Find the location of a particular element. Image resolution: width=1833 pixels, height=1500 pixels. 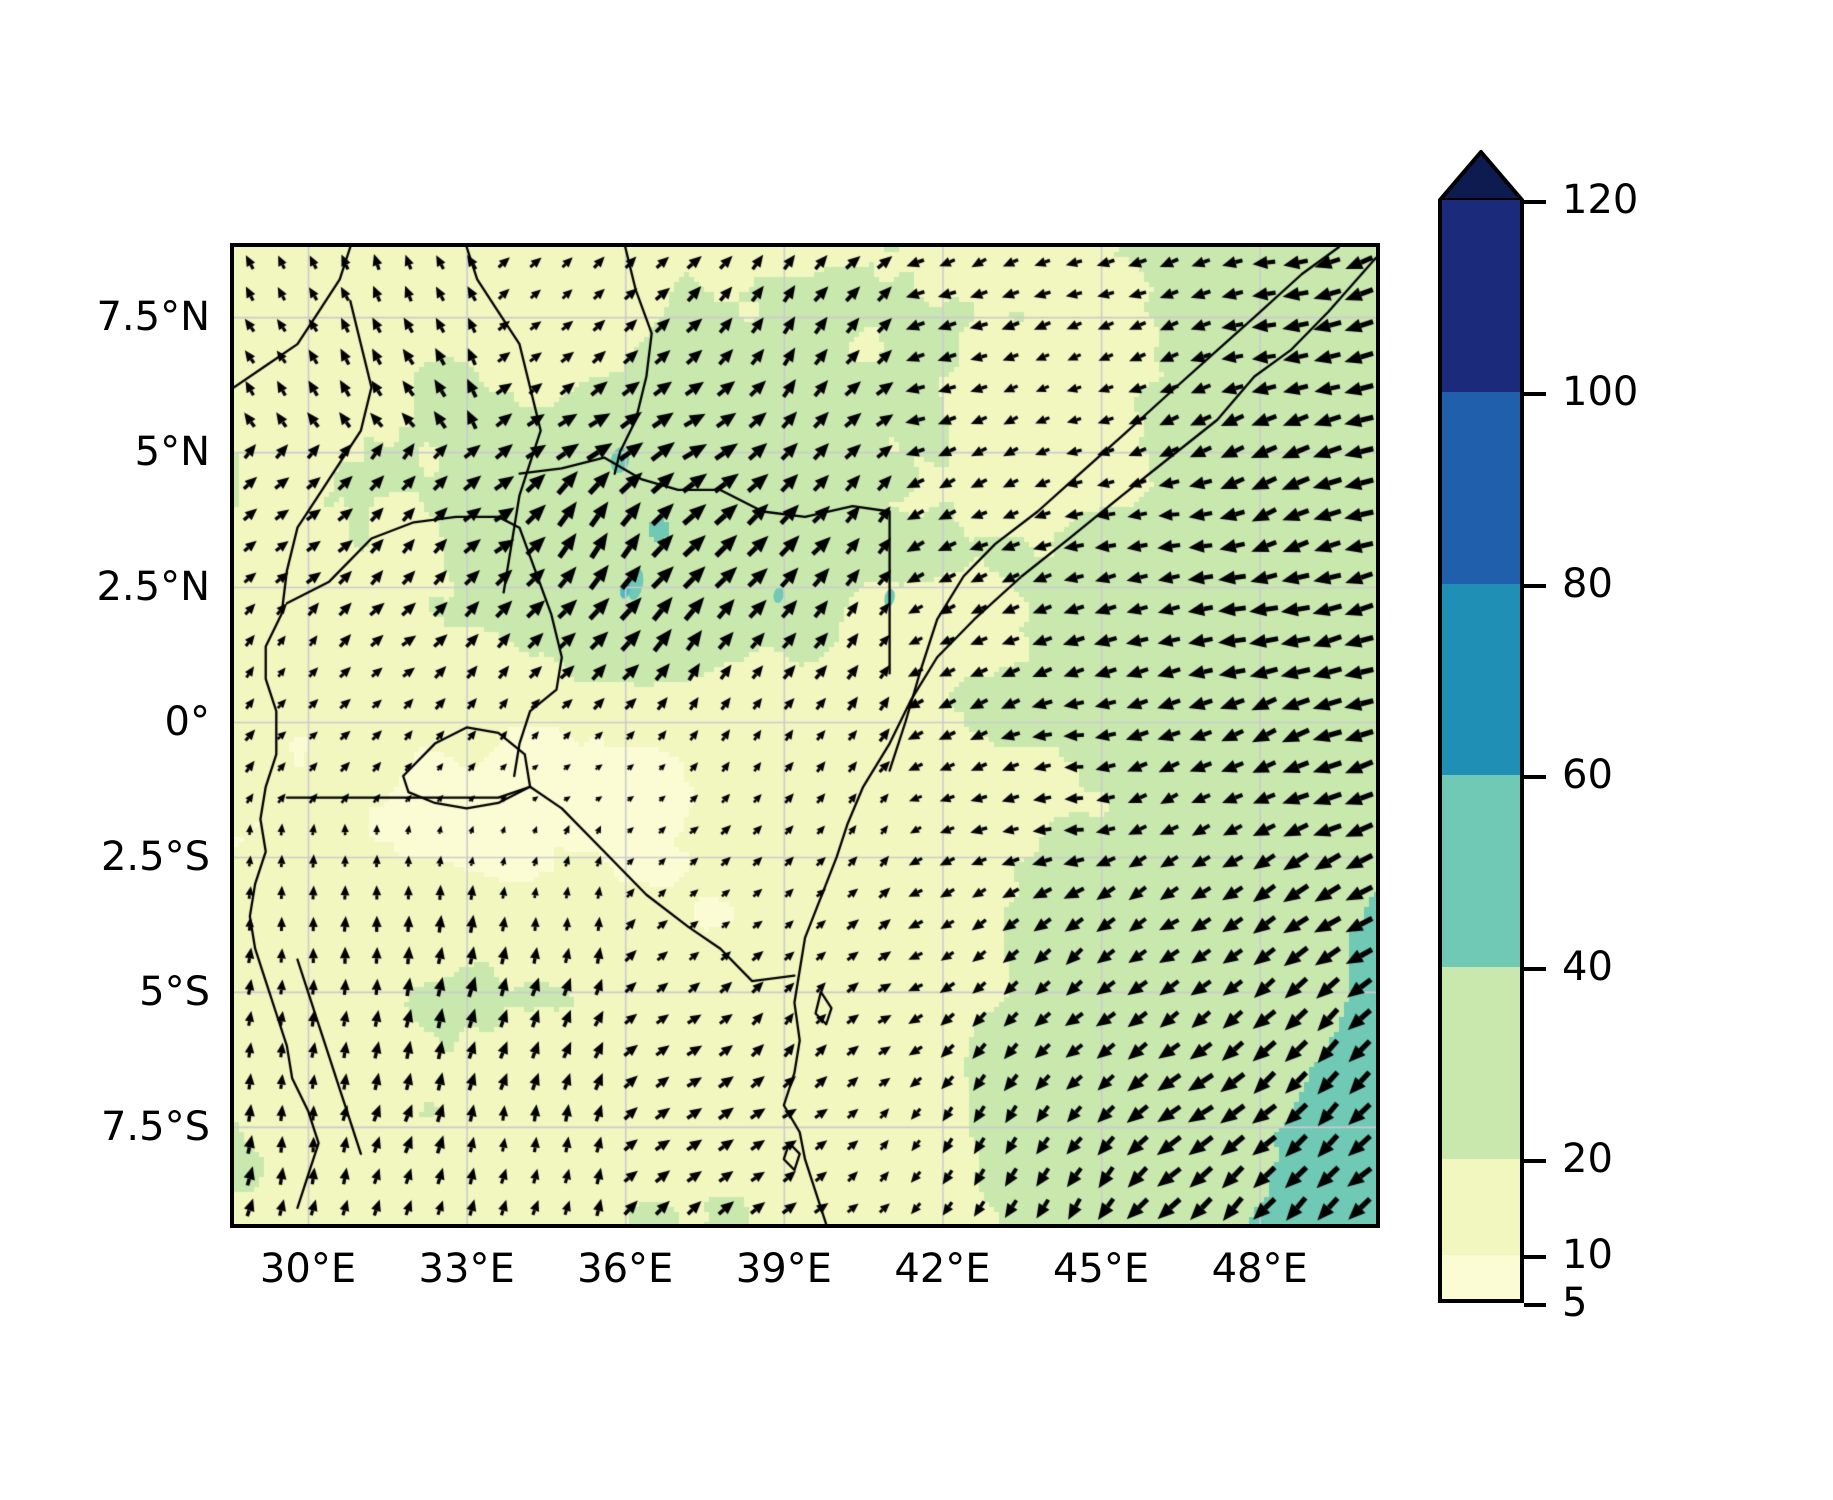

y-tick-label: 5°N is located at coordinates (172, 452).